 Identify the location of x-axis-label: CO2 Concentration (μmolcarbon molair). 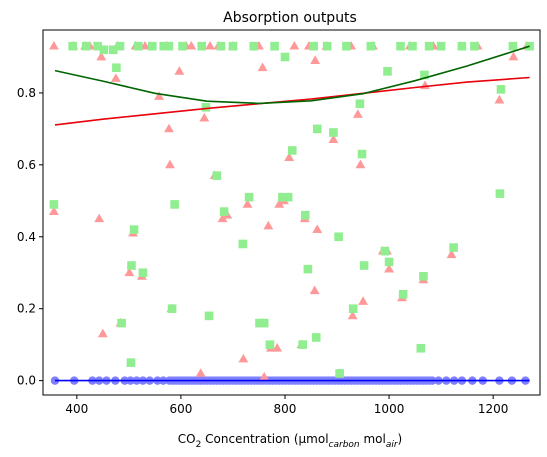
(290, 441).